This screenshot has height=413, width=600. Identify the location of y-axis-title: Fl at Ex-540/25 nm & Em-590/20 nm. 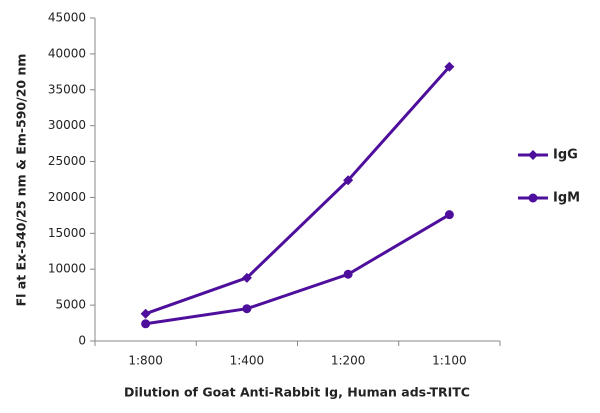
(21, 180).